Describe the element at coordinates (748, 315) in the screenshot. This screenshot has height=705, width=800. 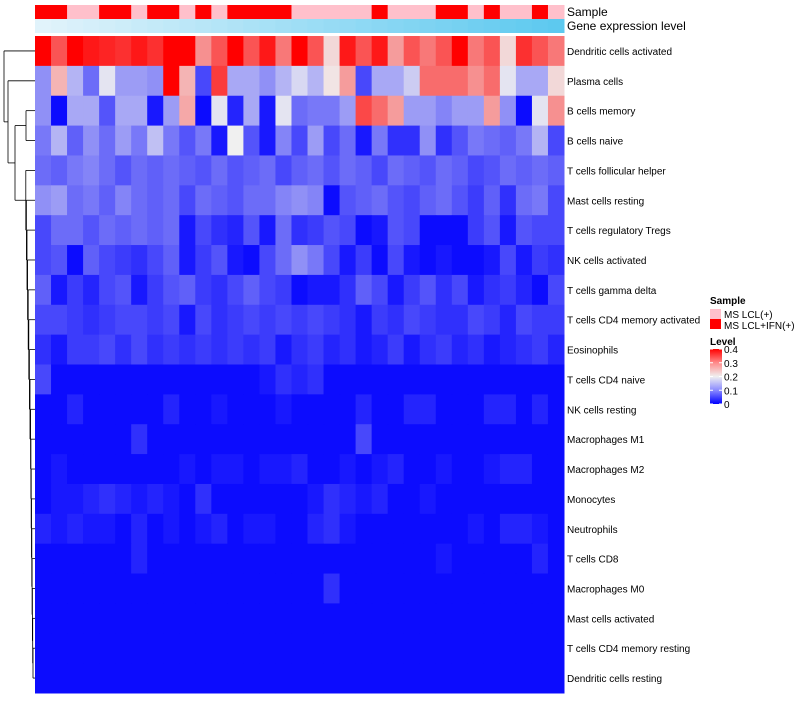
I see `sample-legend-label-ms-lcl: MS LCL(+)` at that location.